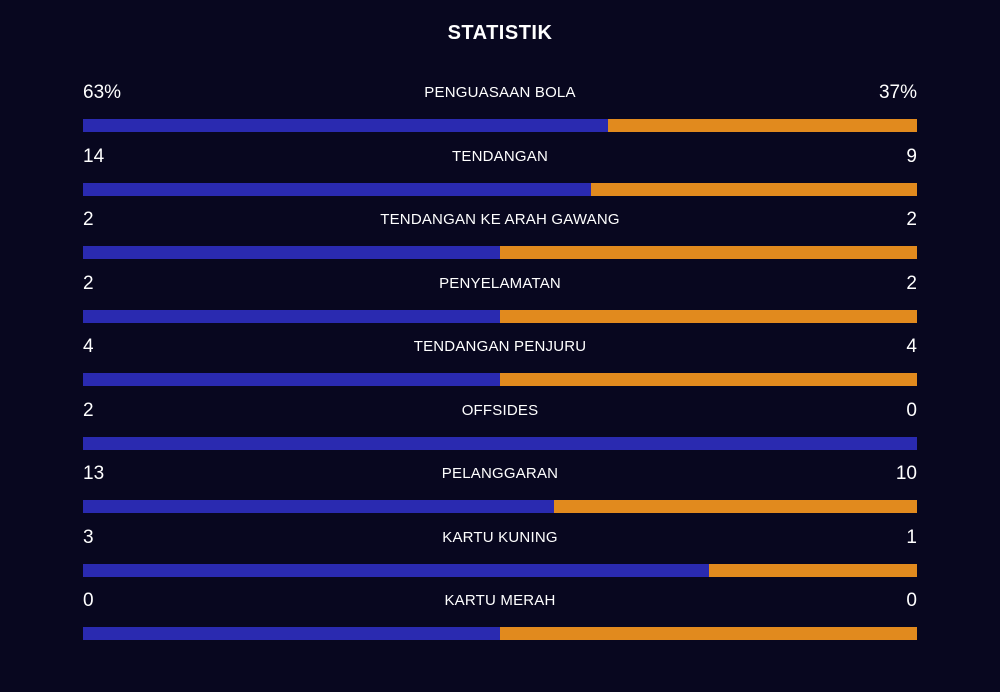 The width and height of the screenshot is (1000, 692). Describe the element at coordinates (102, 92) in the screenshot. I see `home-value: 63%` at that location.